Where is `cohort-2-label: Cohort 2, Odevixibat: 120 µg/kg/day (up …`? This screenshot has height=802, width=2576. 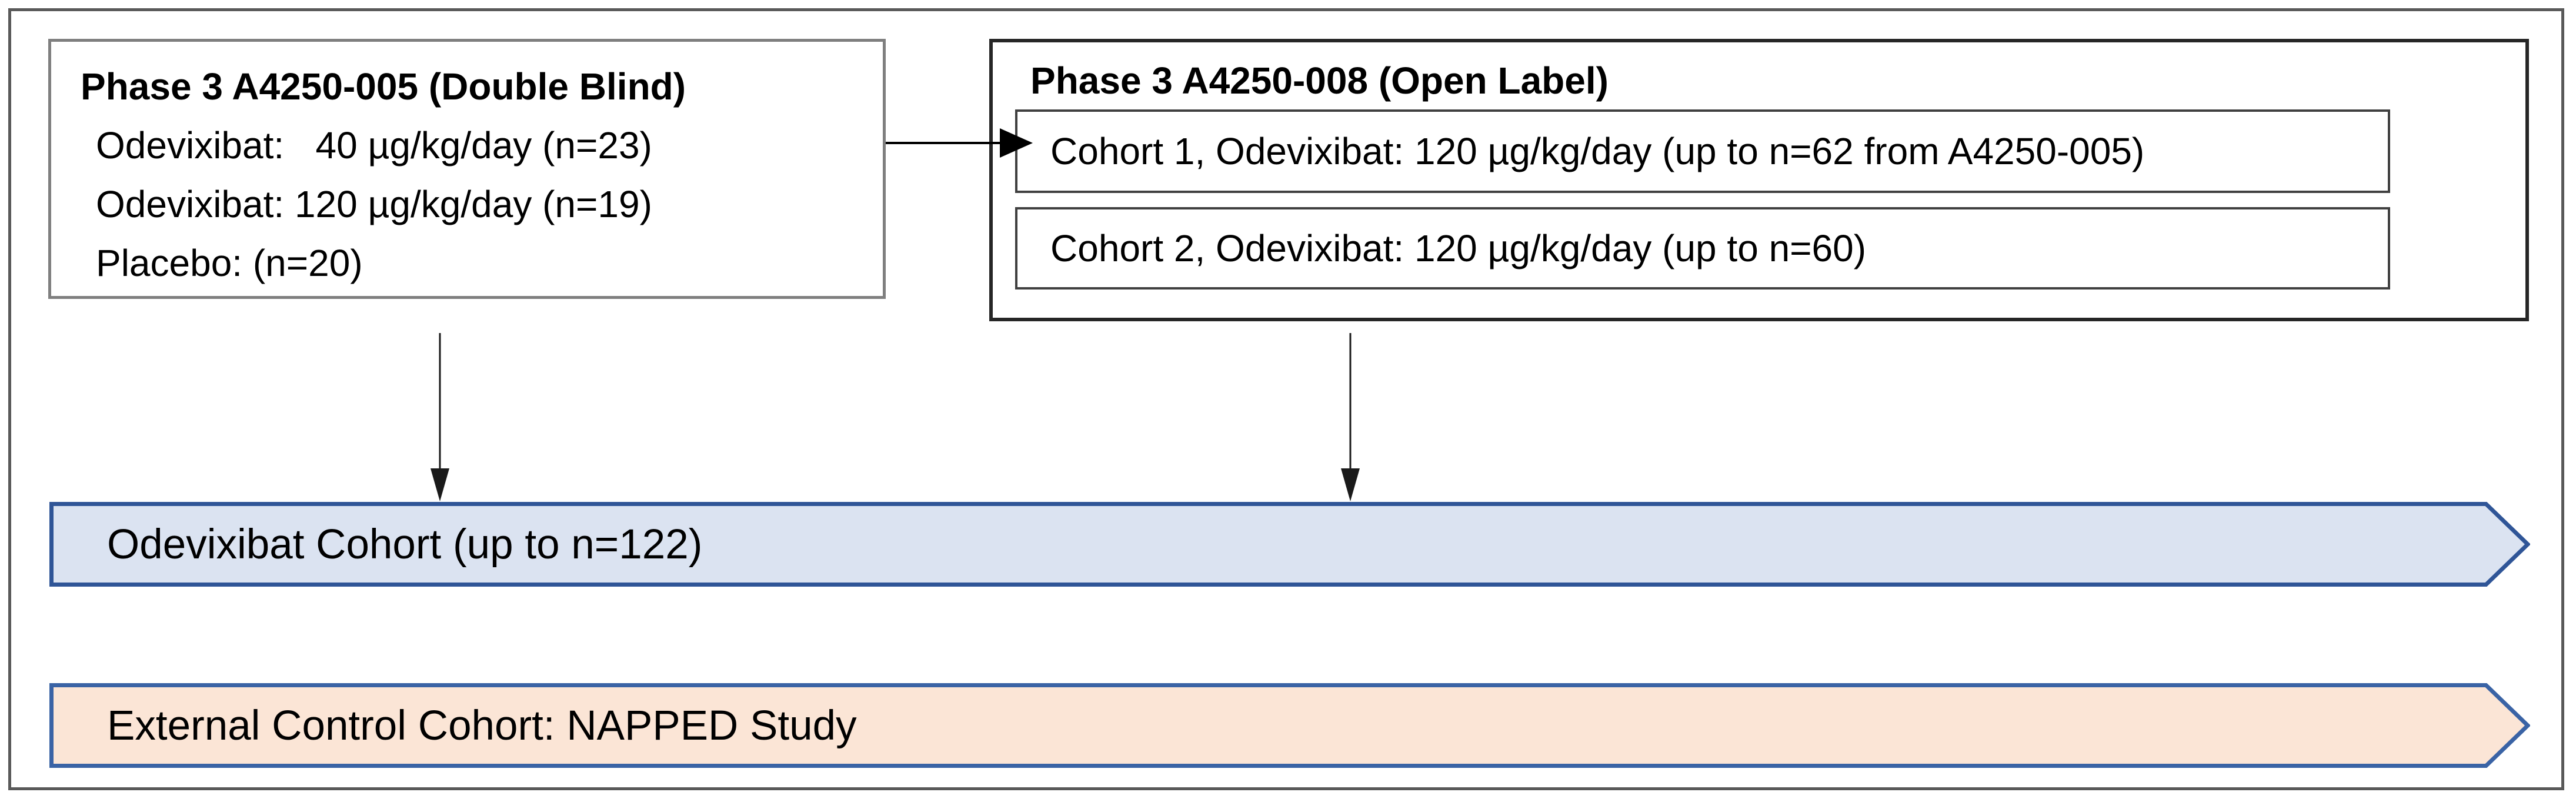
cohort-2-label: Cohort 2, Odevixibat: 120 µg/kg/day (up … is located at coordinates (1458, 248).